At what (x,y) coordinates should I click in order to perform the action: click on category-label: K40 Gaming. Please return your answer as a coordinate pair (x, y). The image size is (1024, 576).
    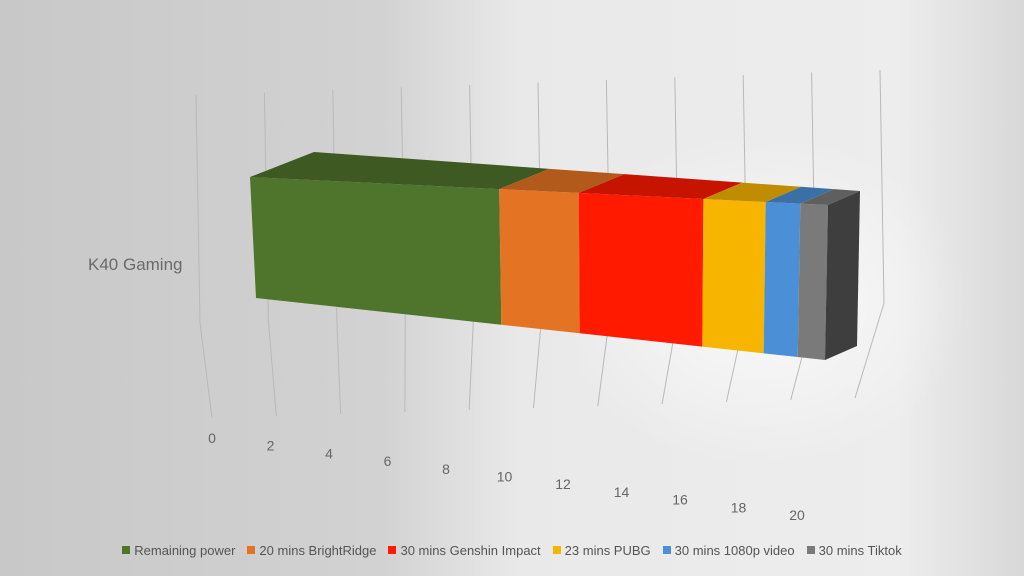
    Looking at the image, I should click on (135, 264).